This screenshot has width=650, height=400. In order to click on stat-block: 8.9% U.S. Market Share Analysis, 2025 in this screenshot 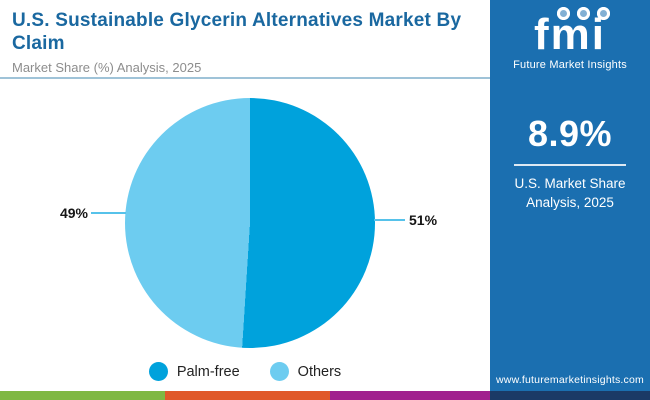, I will do `click(570, 163)`.